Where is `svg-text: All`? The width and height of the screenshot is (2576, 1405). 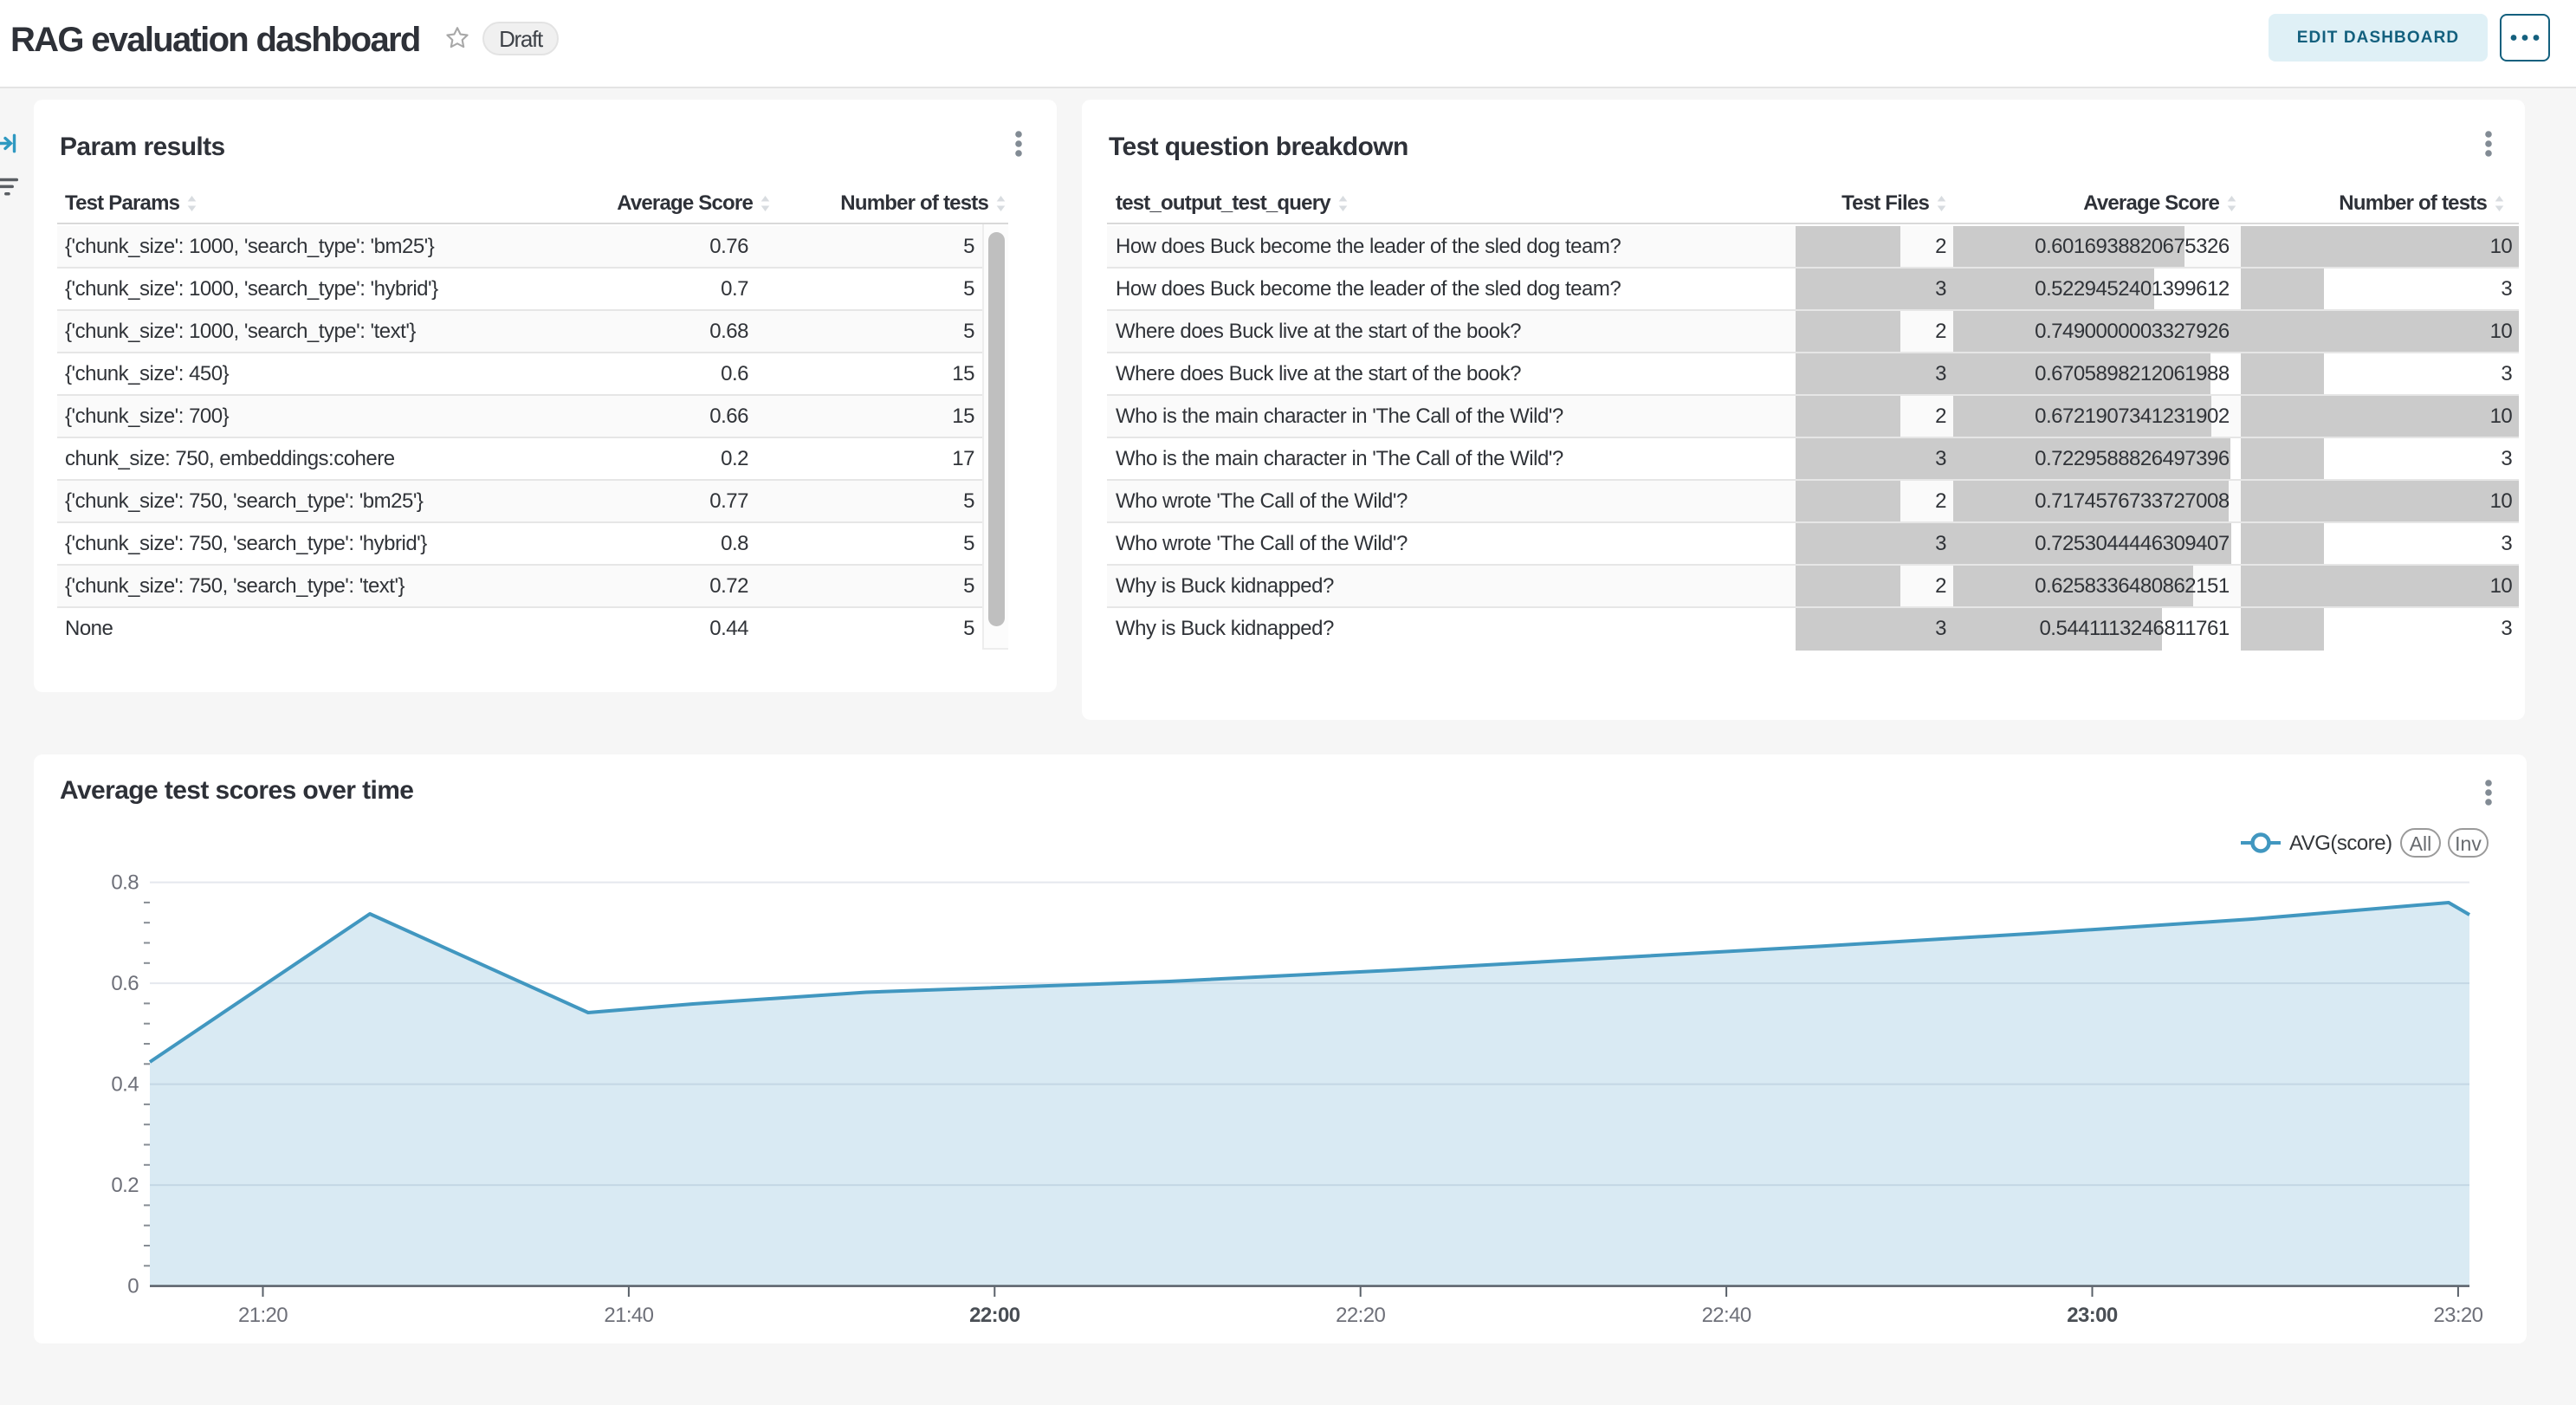
svg-text: All is located at coordinates (2421, 843).